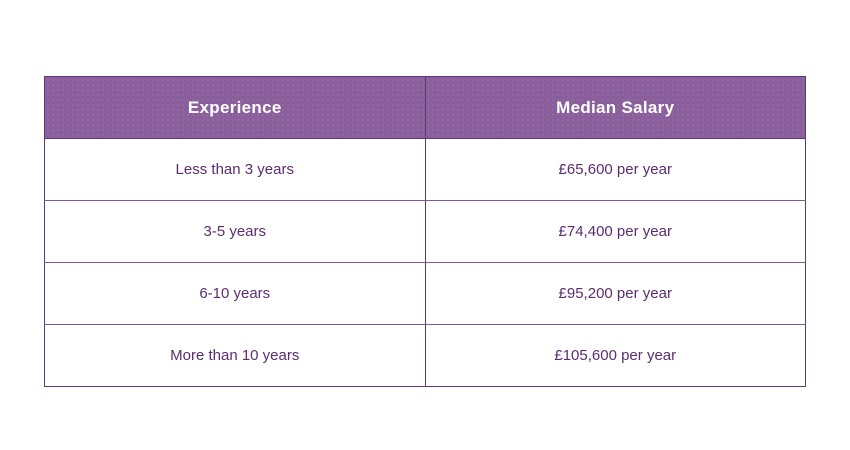  I want to click on table-row: 3-5 years £74,400 per year, so click(425, 231).